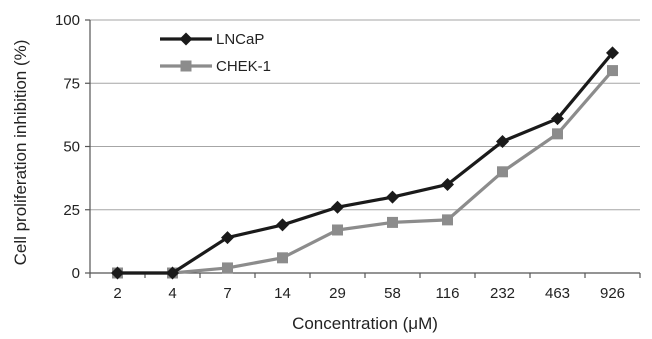  What do you see at coordinates (365, 323) in the screenshot?
I see `x-axis-title: Concentration (μM)` at bounding box center [365, 323].